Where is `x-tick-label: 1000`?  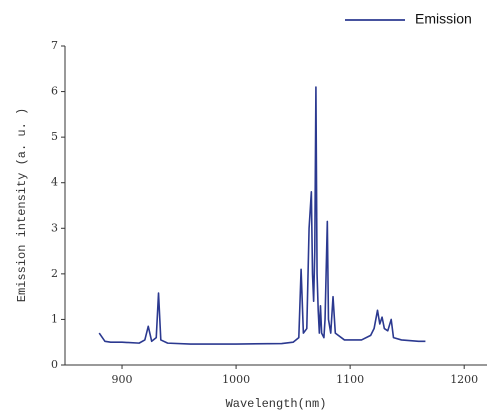 x-tick-label: 1000 is located at coordinates (236, 379).